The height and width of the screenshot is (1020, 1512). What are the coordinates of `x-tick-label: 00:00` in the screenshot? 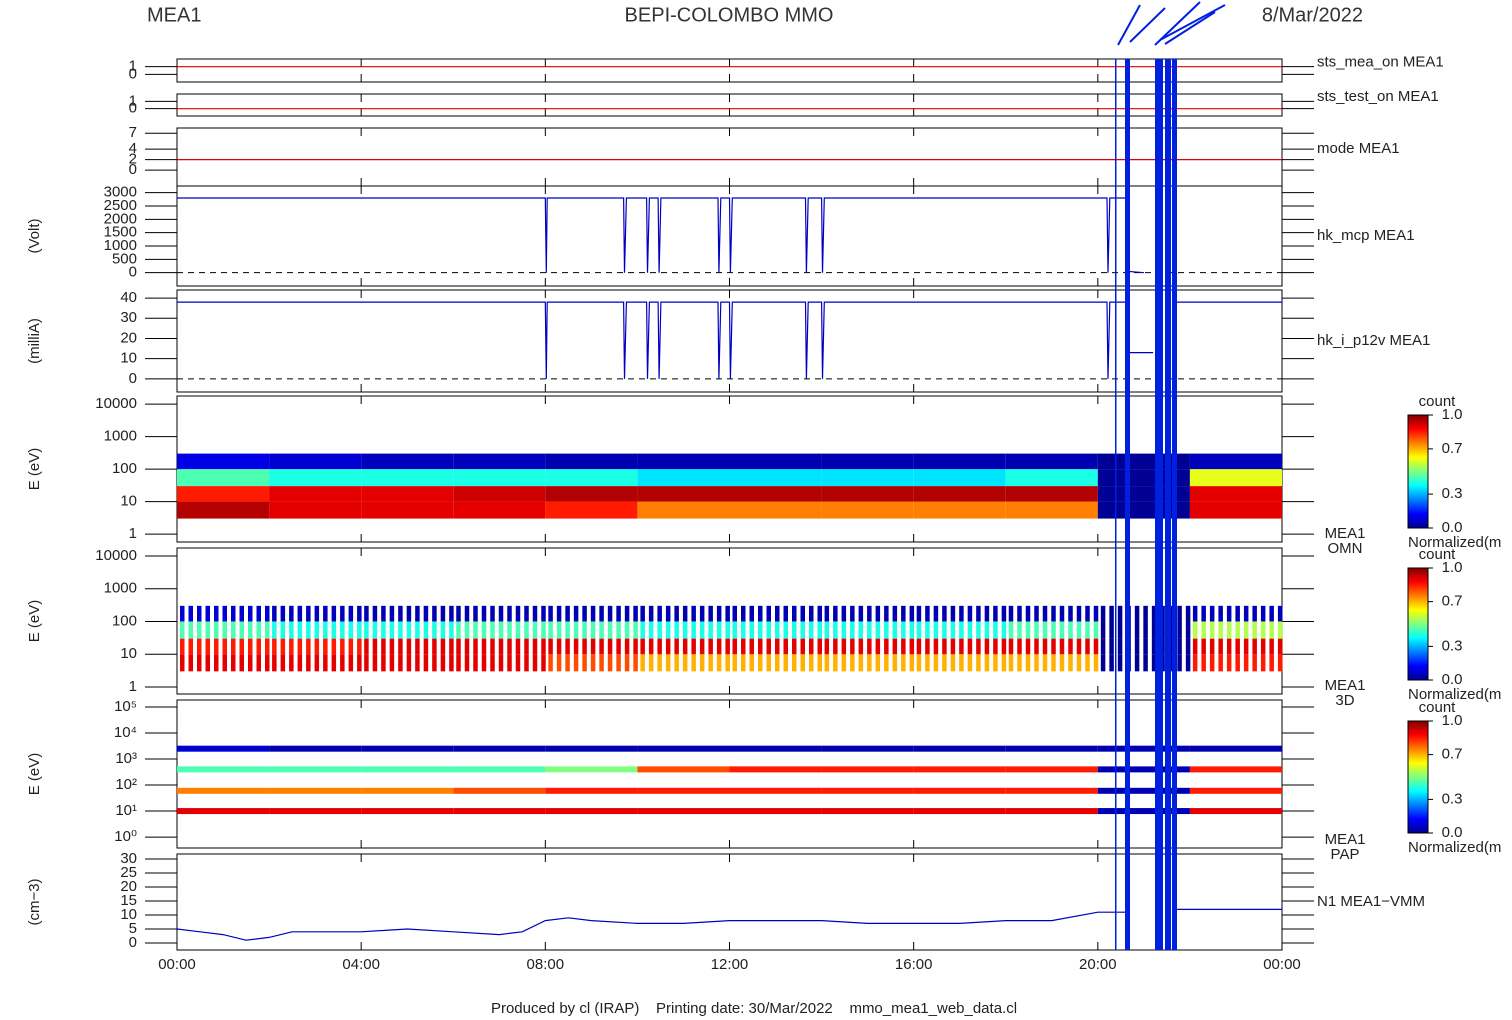 It's located at (1282, 964).